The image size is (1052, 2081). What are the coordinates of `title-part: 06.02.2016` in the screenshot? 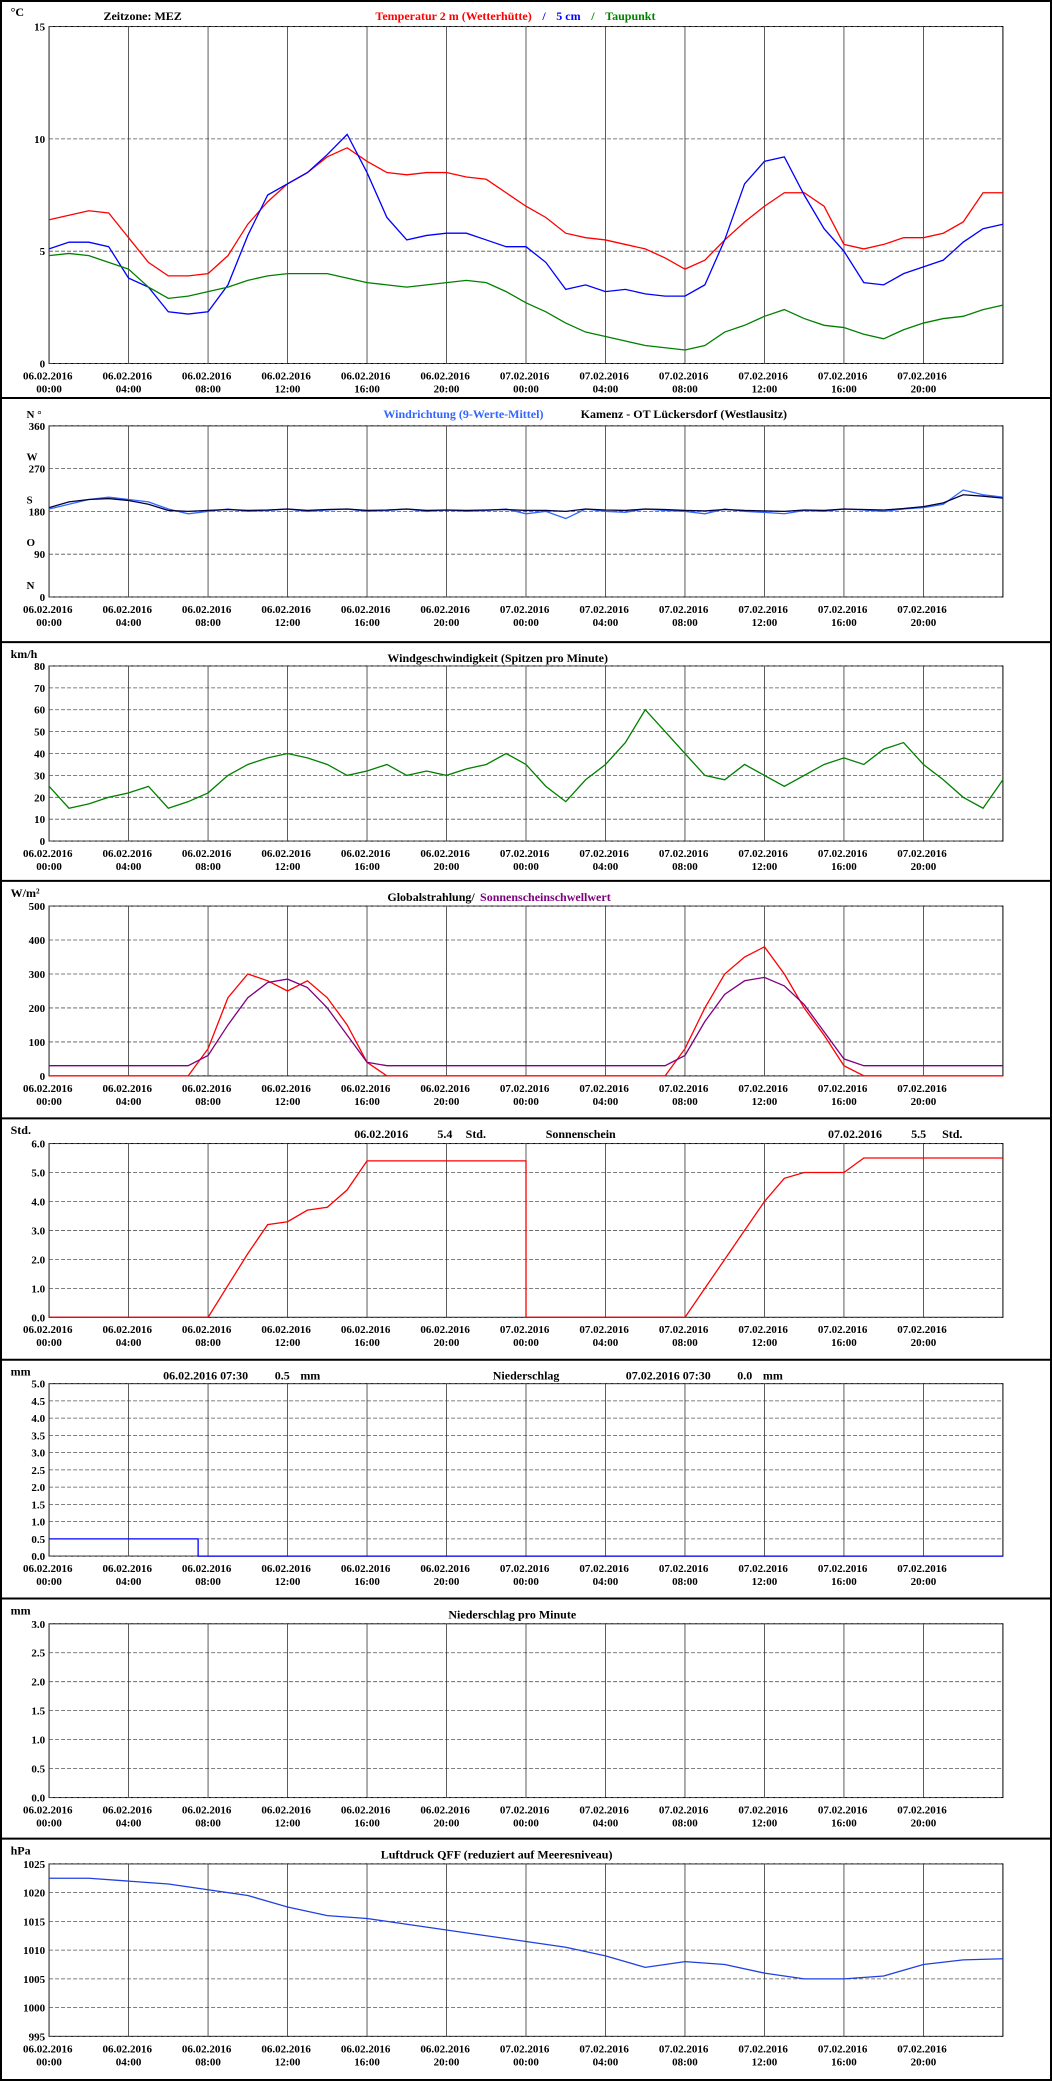 It's located at (381, 1134).